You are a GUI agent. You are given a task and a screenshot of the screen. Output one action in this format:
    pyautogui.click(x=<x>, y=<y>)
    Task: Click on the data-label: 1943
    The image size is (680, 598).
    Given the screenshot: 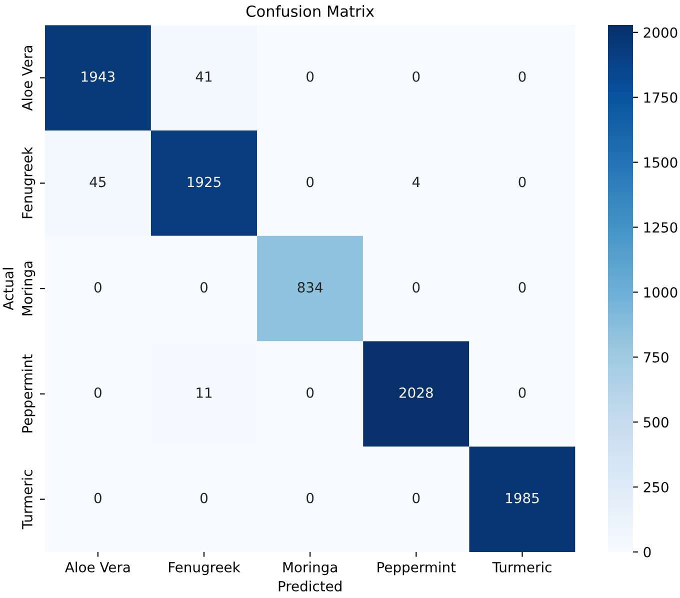 What is the action you would take?
    pyautogui.click(x=98, y=76)
    